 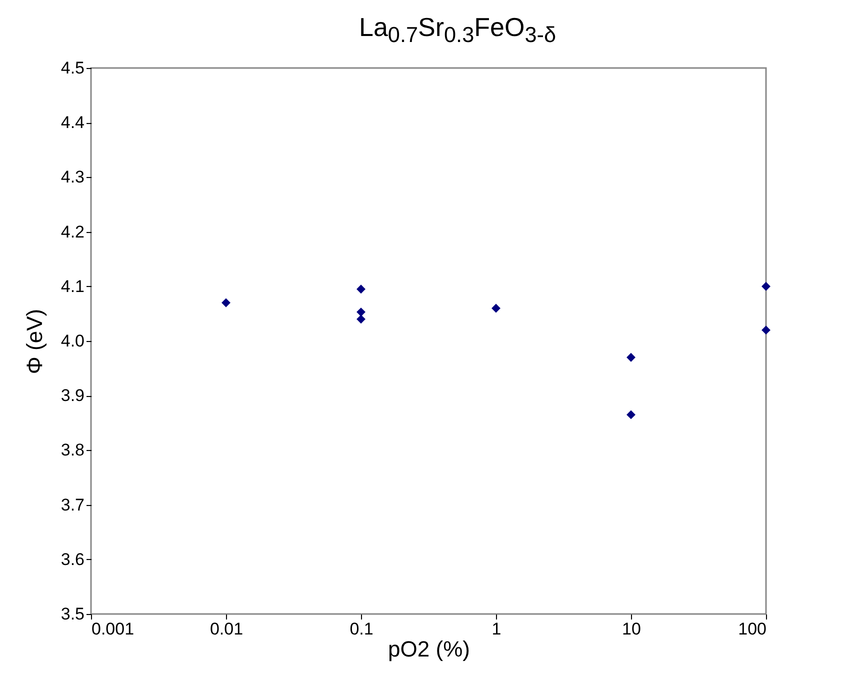 I want to click on y-tick-label: 3.5, so click(x=72, y=614).